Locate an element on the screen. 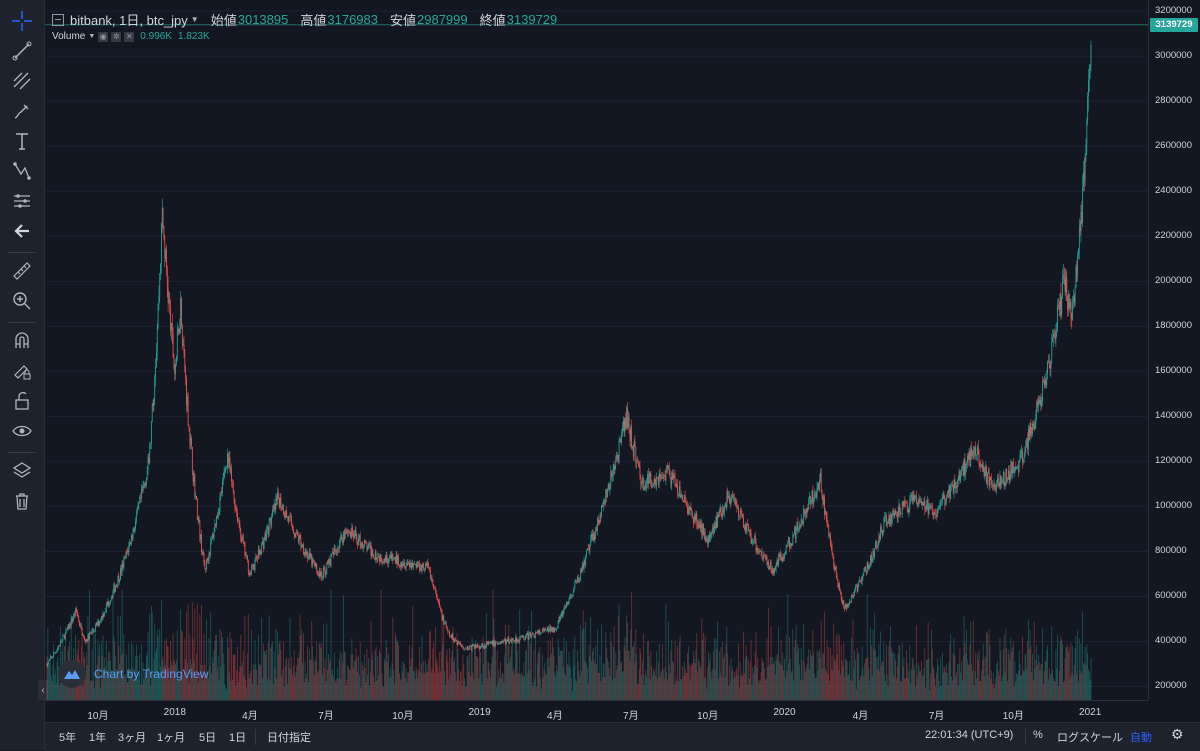 The width and height of the screenshot is (1200, 751). gear-icon: ✲ is located at coordinates (116, 36).